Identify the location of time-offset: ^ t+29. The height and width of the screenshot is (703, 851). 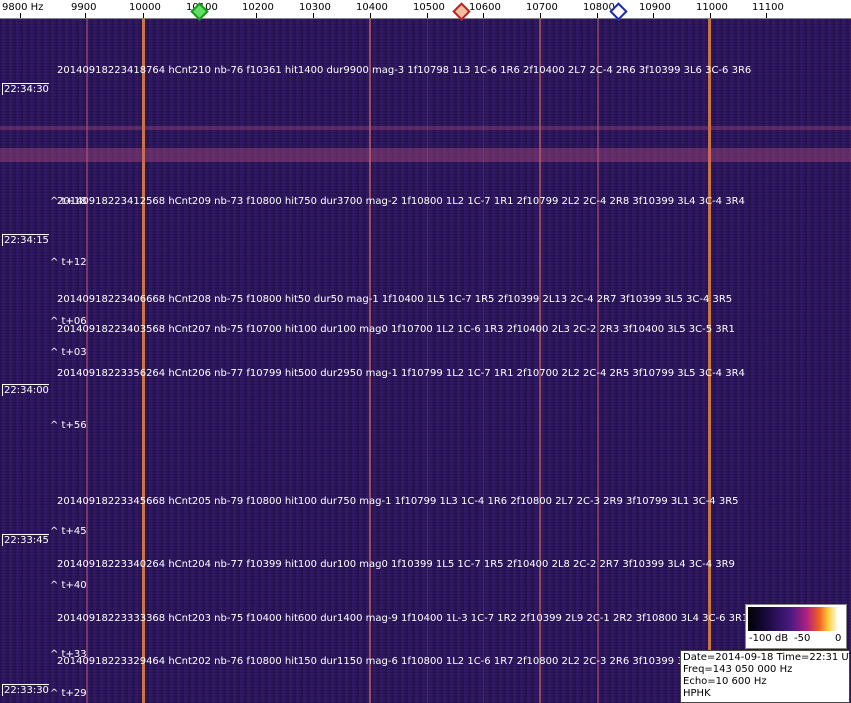
(68, 693).